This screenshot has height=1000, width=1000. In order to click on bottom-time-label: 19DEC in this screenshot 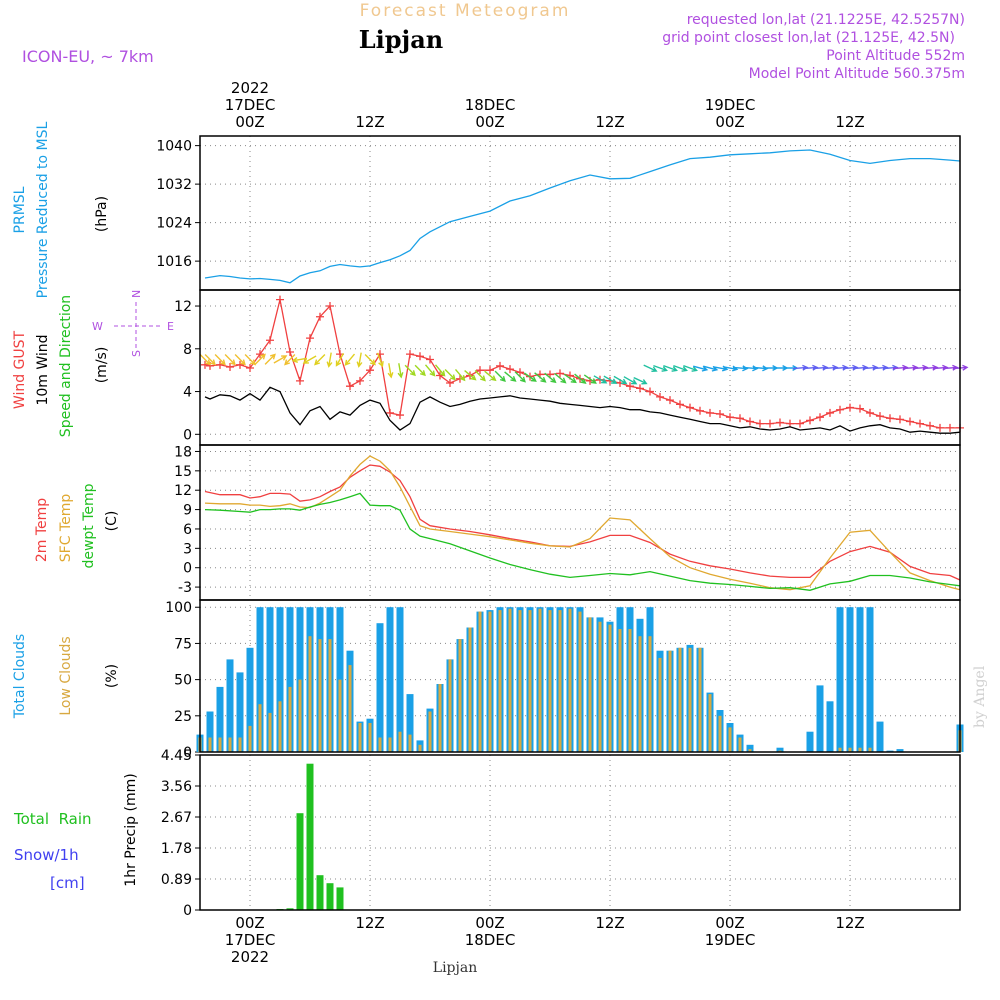, I will do `click(730, 940)`.